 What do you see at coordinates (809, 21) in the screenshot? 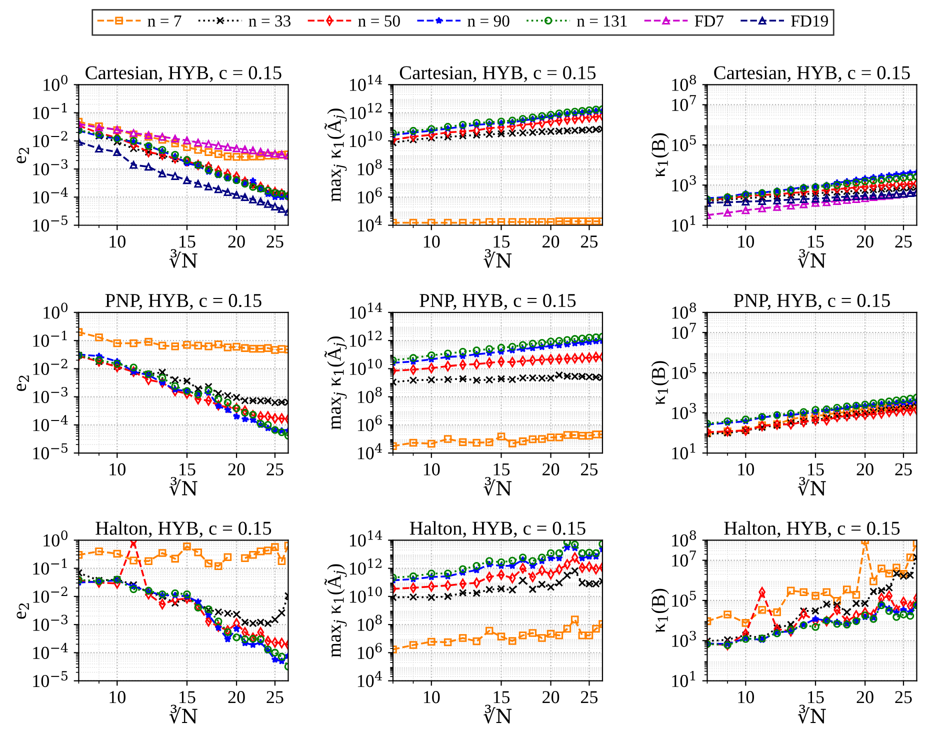
I see `legend-label: FD19` at bounding box center [809, 21].